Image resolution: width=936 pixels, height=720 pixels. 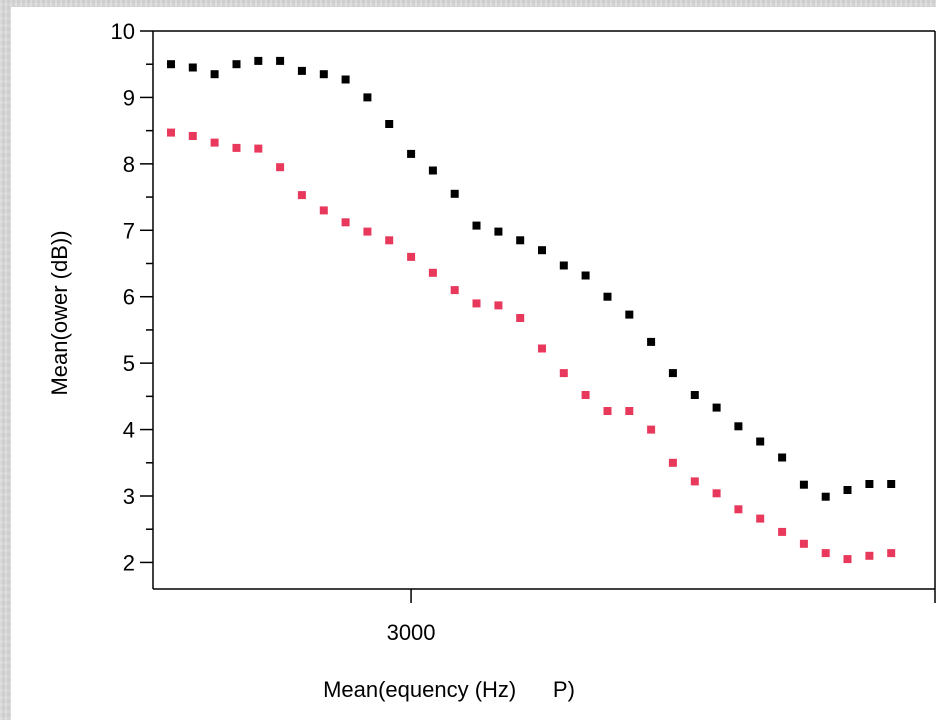 What do you see at coordinates (411, 632) in the screenshot?
I see `x-tick-label: 3000` at bounding box center [411, 632].